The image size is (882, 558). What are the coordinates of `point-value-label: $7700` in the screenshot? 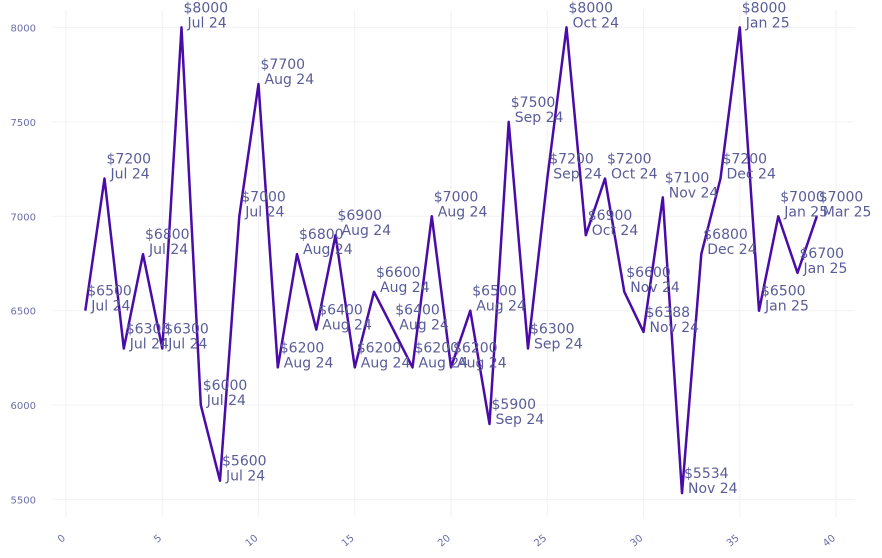 It's located at (283, 65).